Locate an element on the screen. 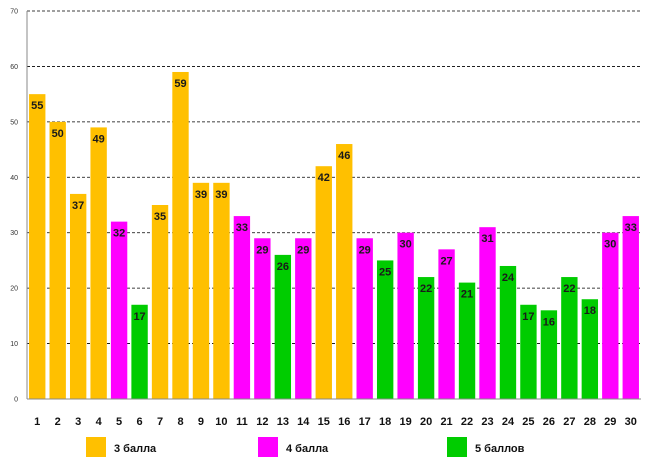 This screenshot has width=650, height=469. data-label: 32 is located at coordinates (119, 234).